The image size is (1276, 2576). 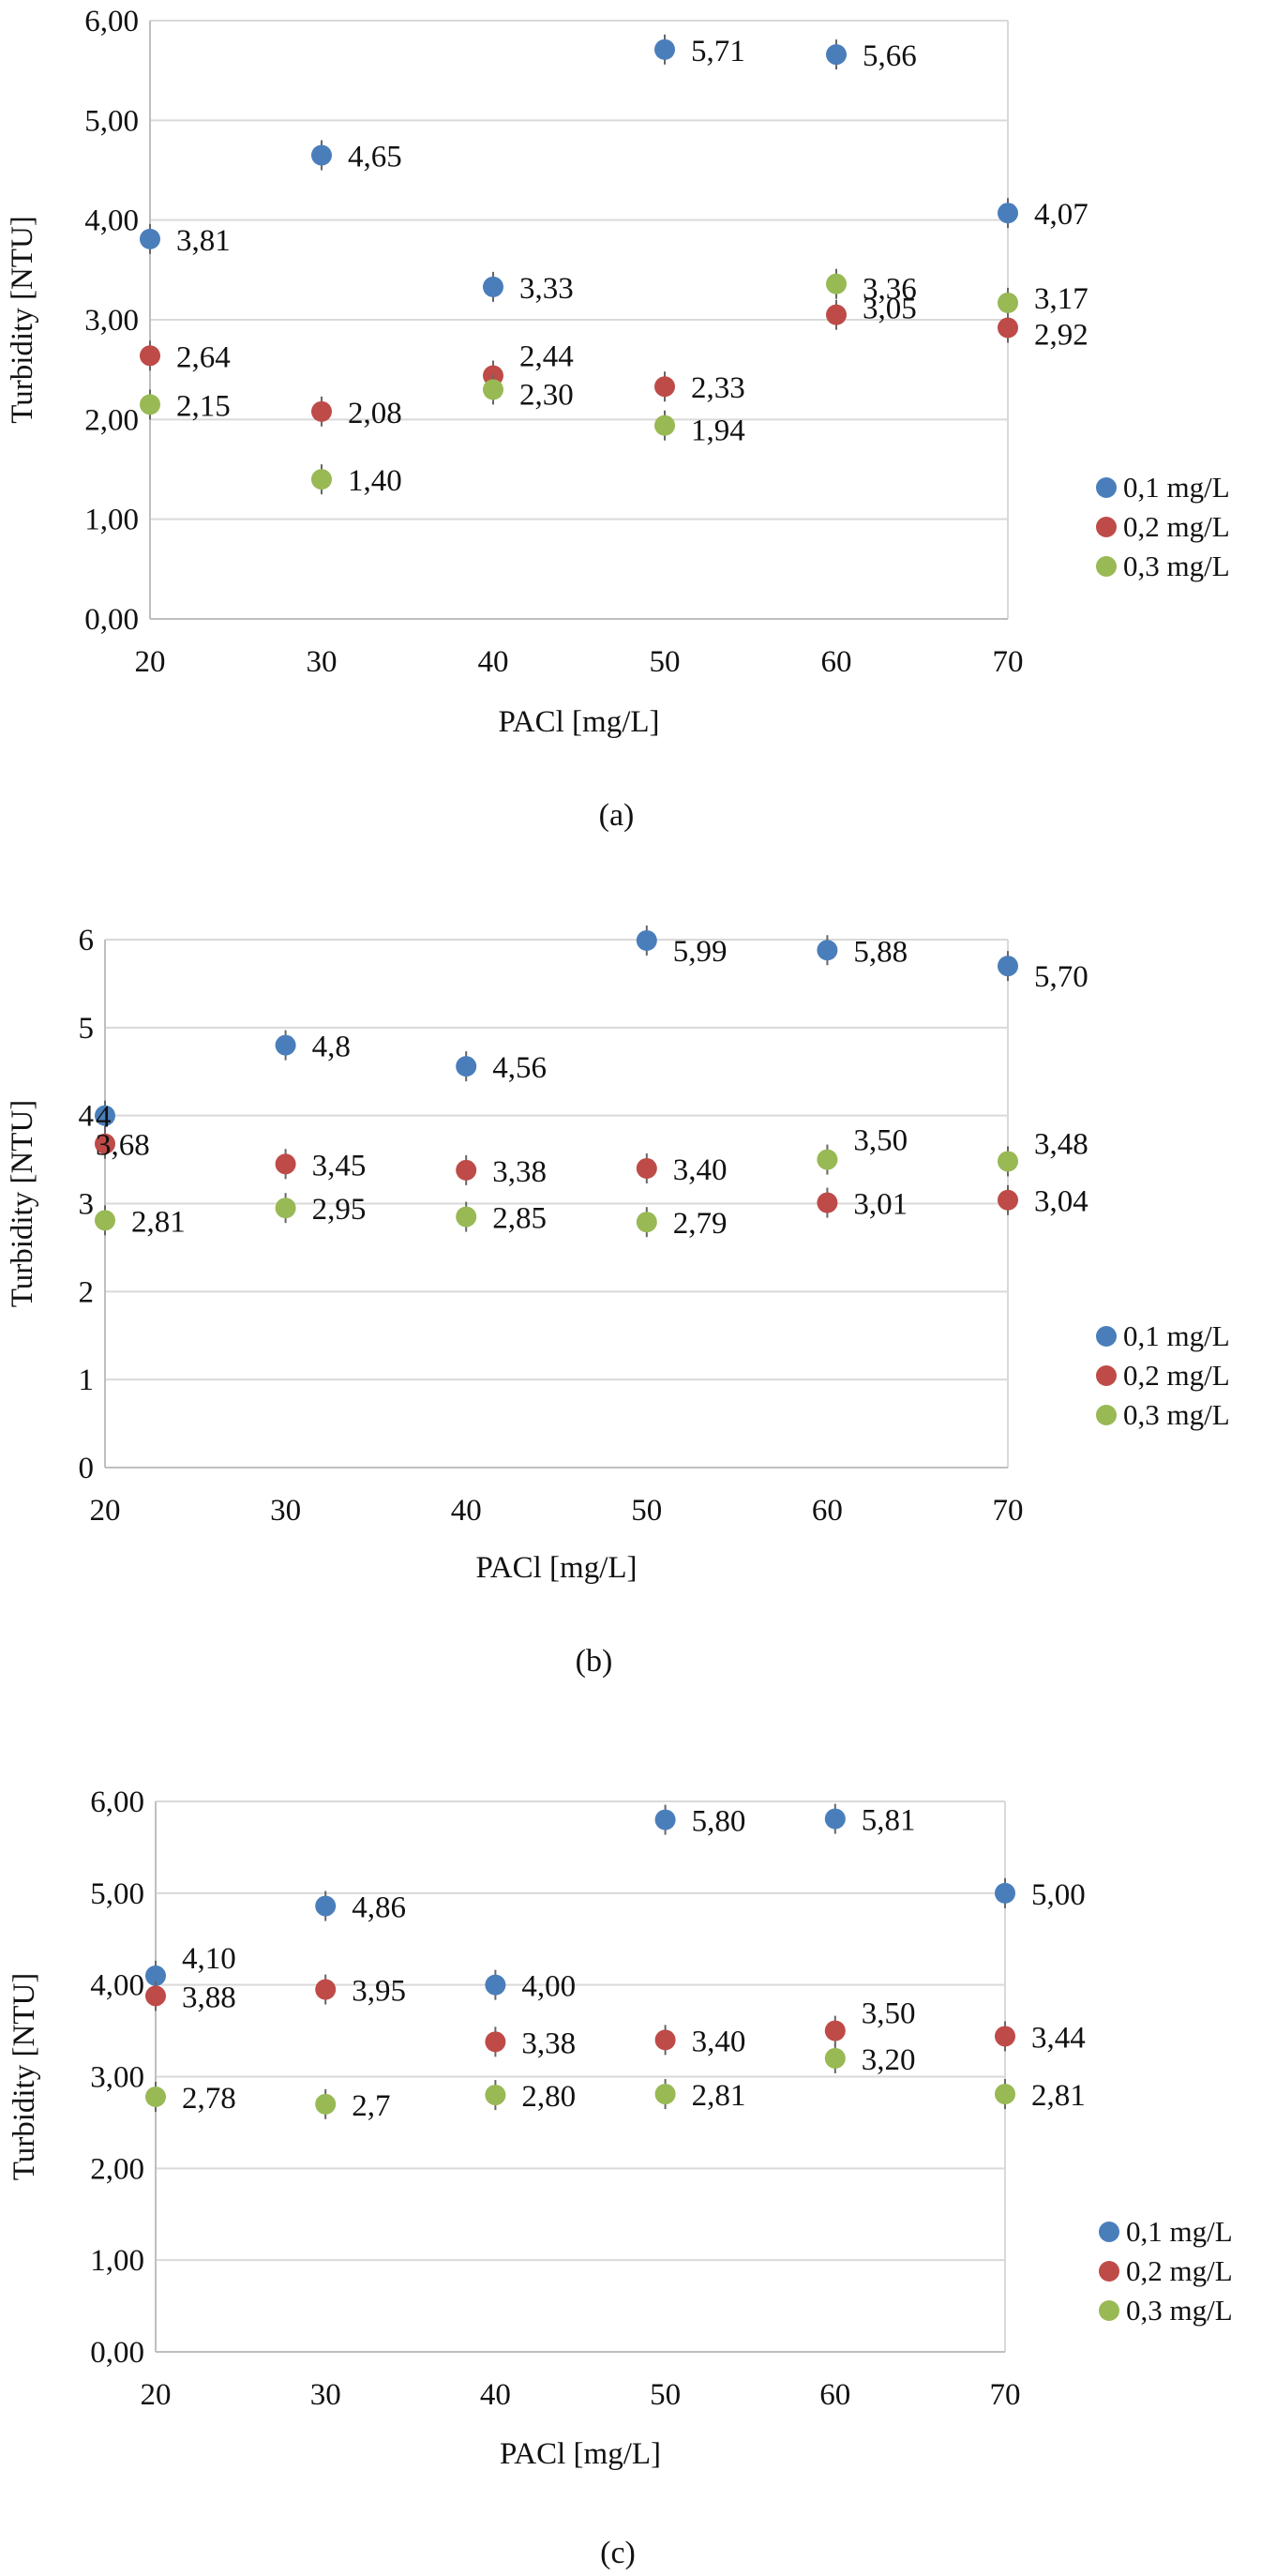 What do you see at coordinates (111, 620) in the screenshot?
I see `y-tick-label: 0,00` at bounding box center [111, 620].